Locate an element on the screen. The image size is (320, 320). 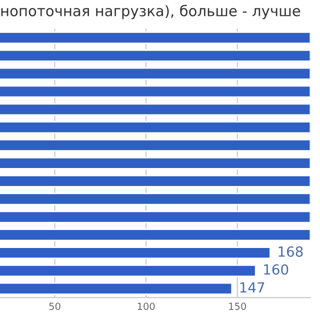
x-tick-label: 100 is located at coordinates (146, 306).